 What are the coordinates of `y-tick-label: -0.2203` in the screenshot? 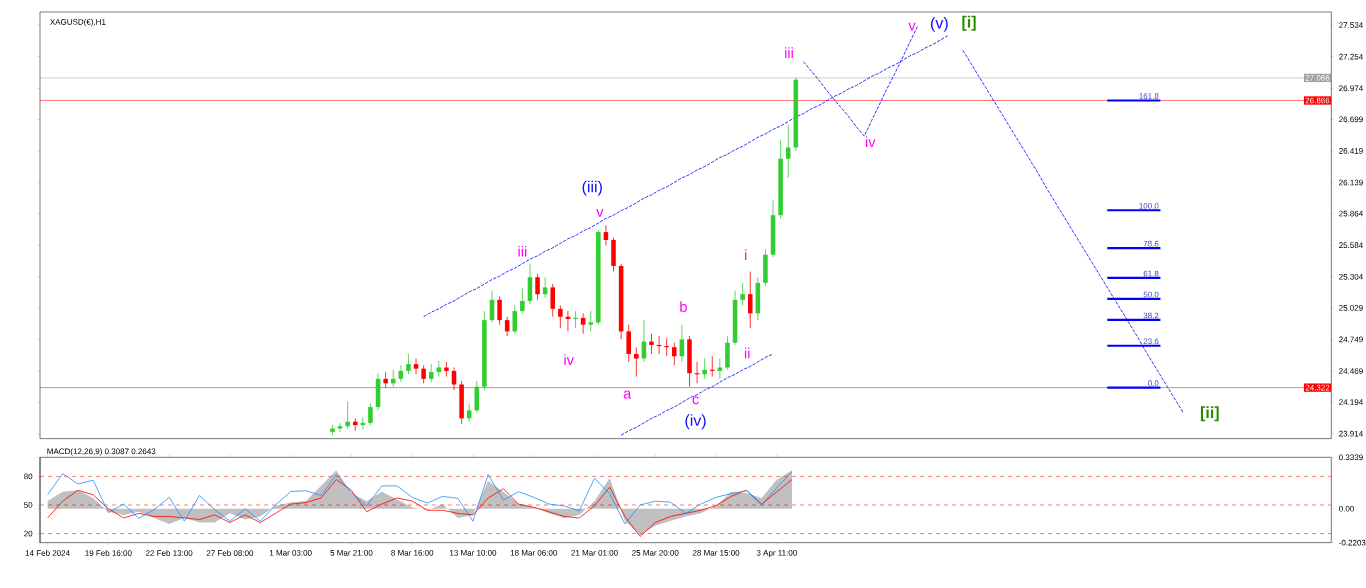 It's located at (1352, 542).